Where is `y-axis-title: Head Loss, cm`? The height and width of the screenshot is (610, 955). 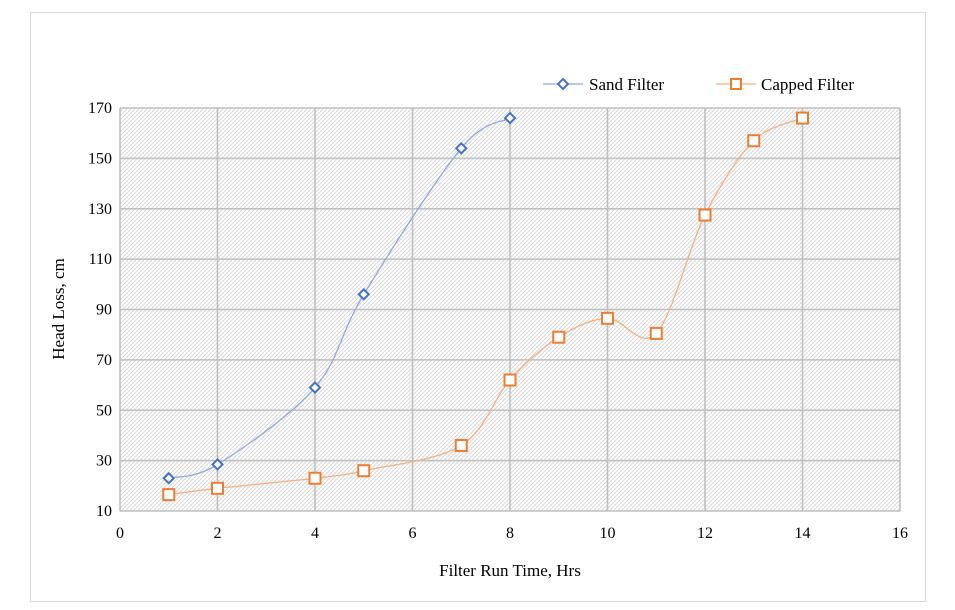
y-axis-title: Head Loss, cm is located at coordinates (58, 309).